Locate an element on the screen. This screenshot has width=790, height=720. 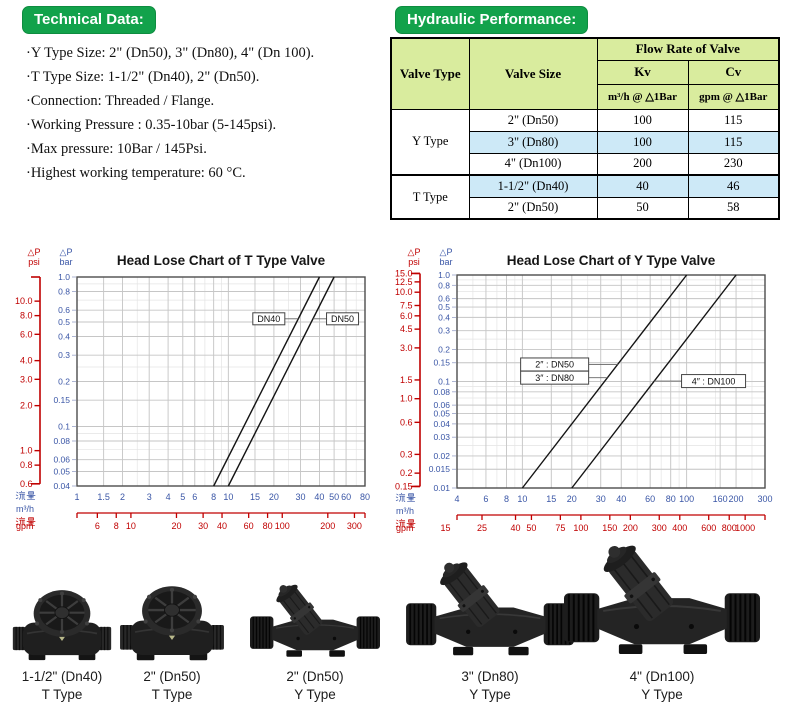
svg-text: 0.015 is located at coordinates (440, 469).